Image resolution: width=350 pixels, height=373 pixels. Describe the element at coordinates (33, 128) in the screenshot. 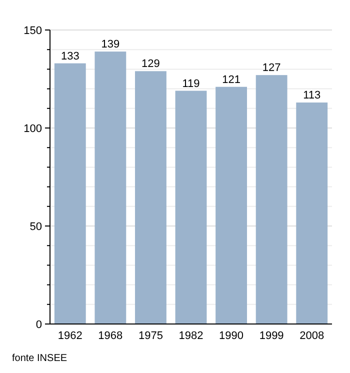

I see `y-tick-label: 100` at that location.